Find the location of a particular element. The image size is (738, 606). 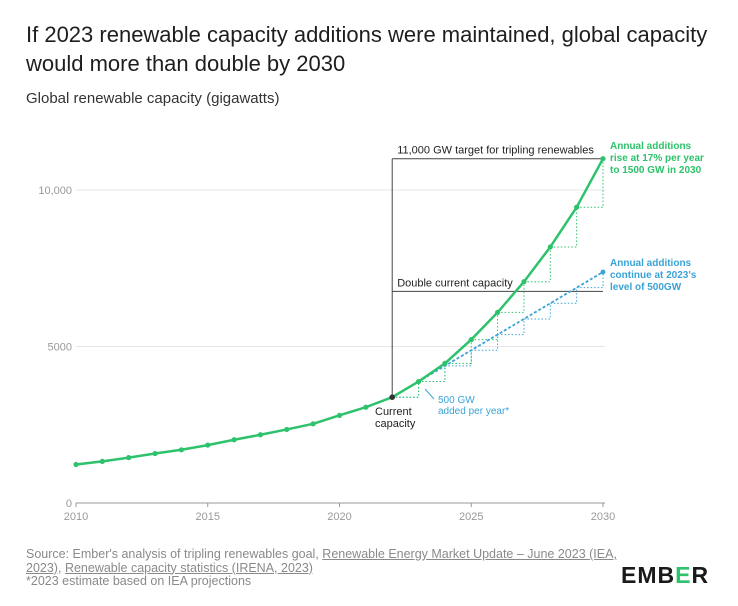

y-tick-label: 5000 is located at coordinates (60, 348).